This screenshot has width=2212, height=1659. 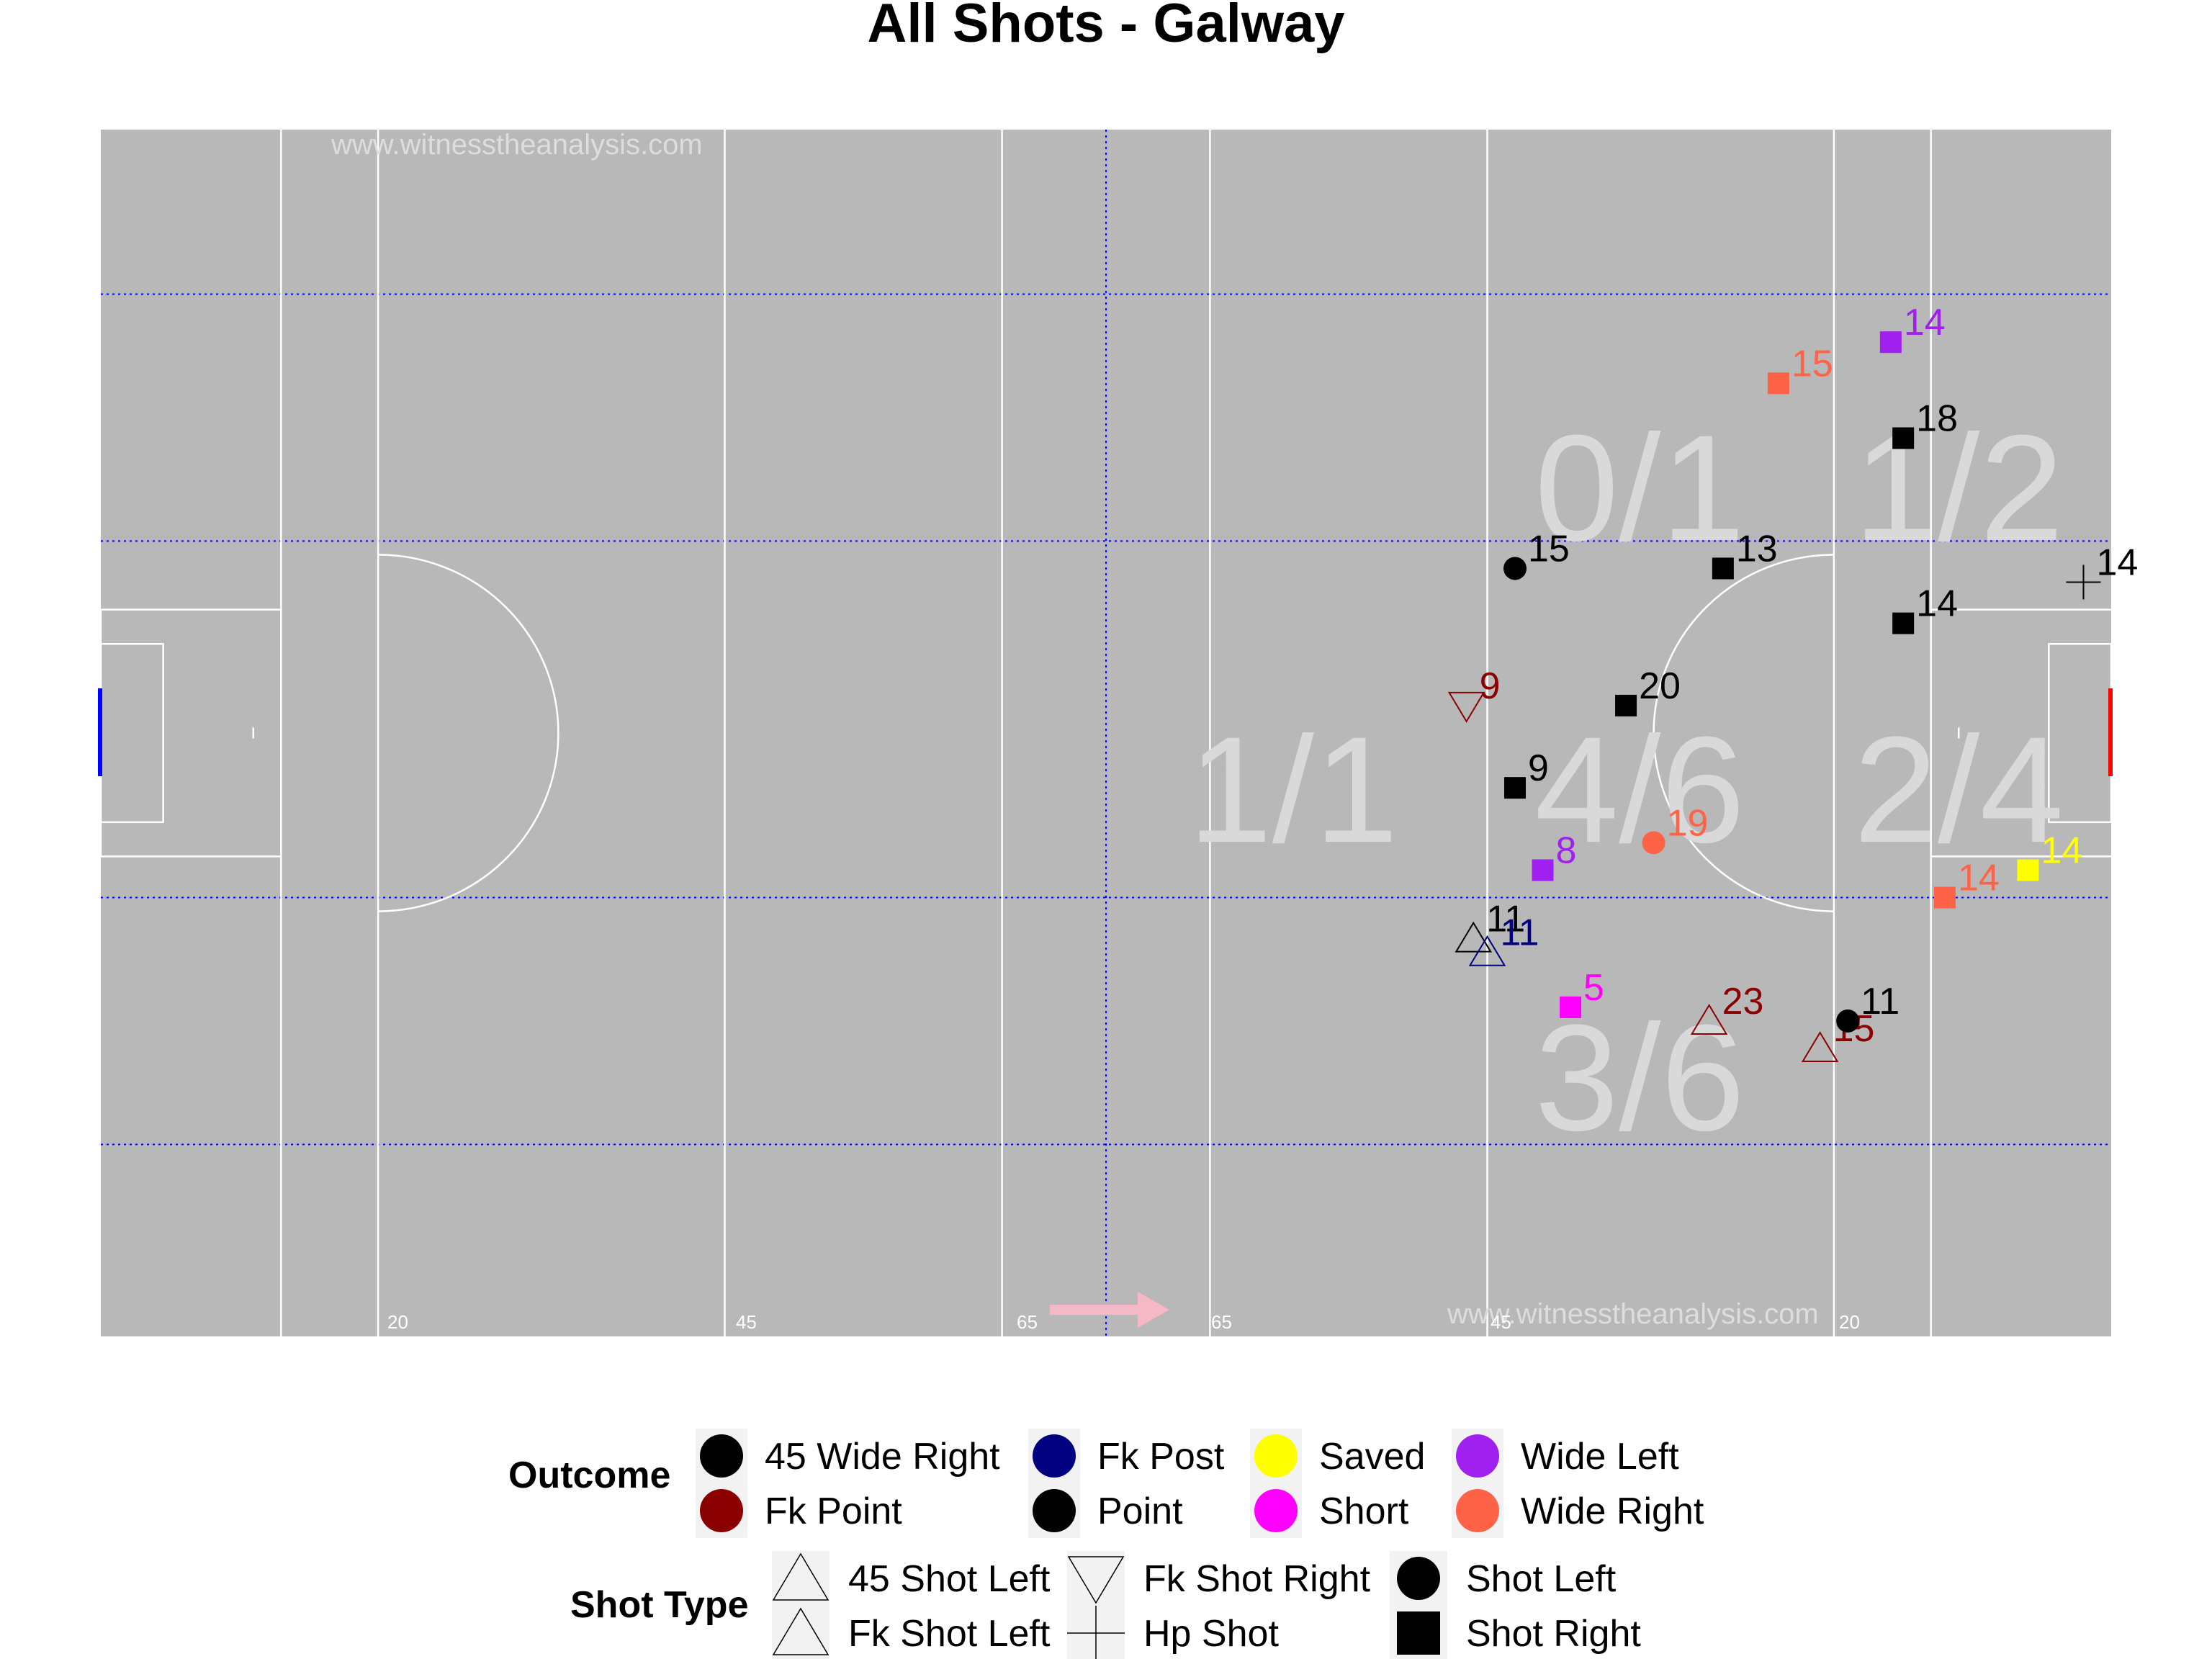 I want to click on shot-14: 11, so click(x=1490, y=926).